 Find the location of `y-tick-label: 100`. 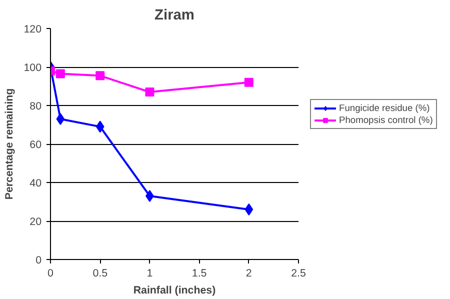

y-tick-label: 100 is located at coordinates (33, 68).